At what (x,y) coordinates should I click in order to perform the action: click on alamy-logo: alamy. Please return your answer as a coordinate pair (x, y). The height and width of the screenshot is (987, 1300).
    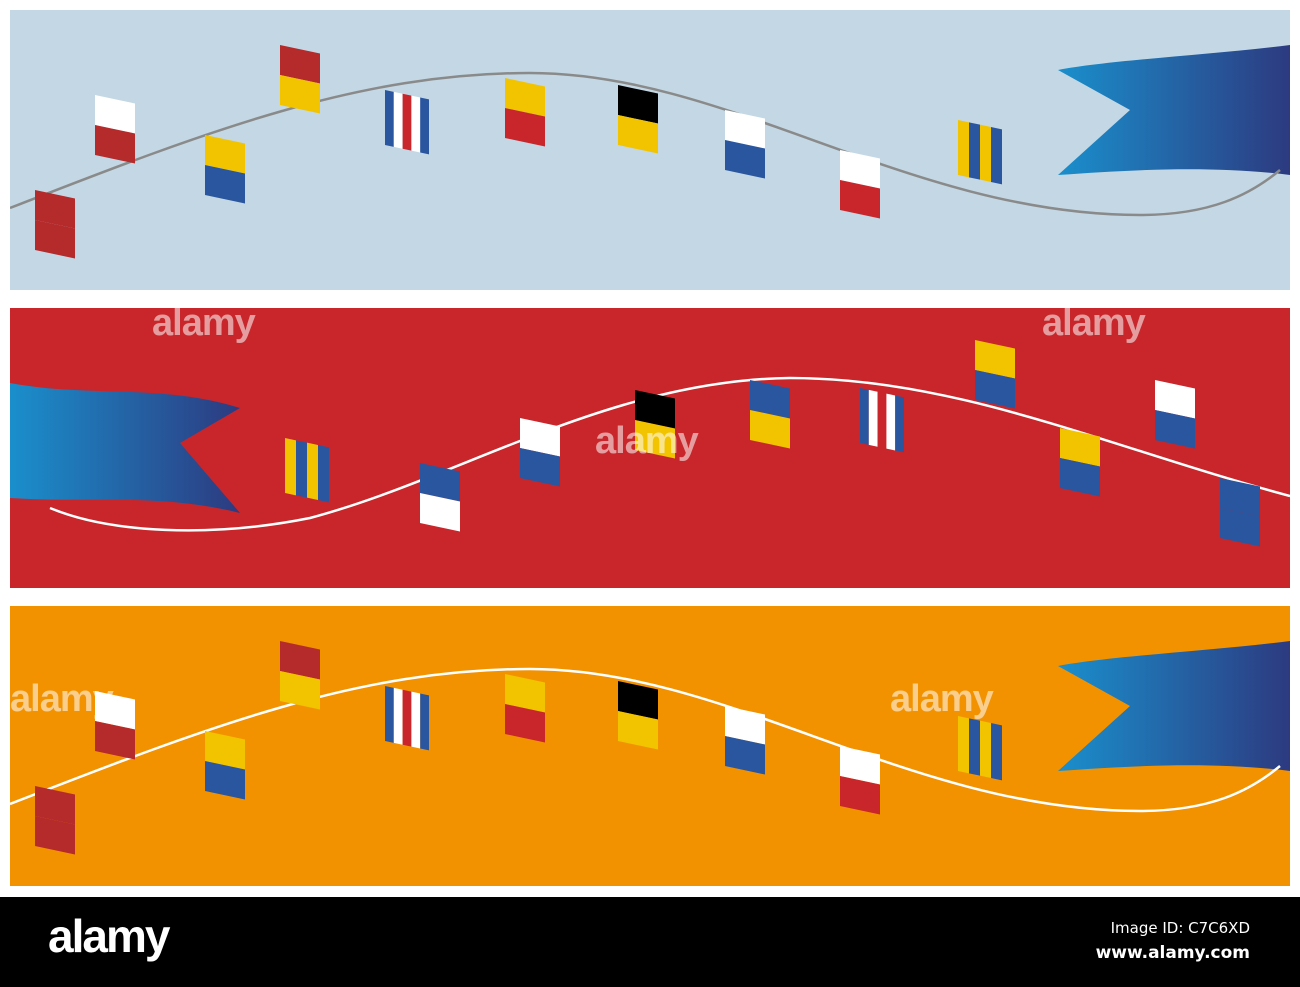
    Looking at the image, I should click on (109, 936).